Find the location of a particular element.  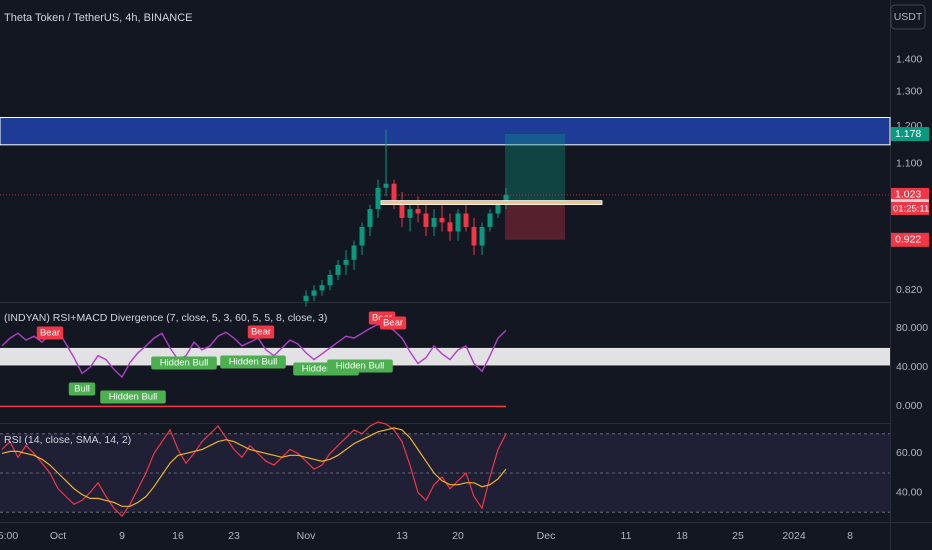

x-tick-label: 9 is located at coordinates (122, 536).